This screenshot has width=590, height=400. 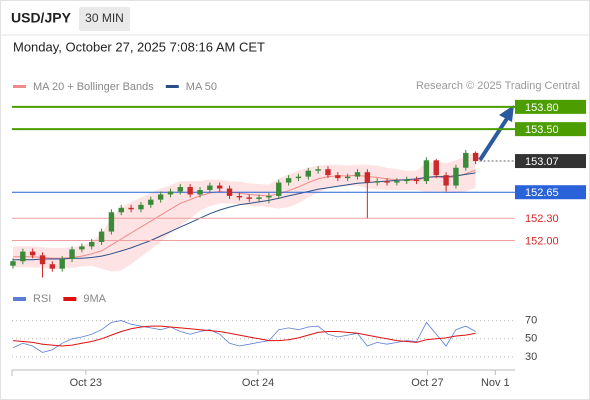 I want to click on rsi-tick-label: 70, so click(x=531, y=321).